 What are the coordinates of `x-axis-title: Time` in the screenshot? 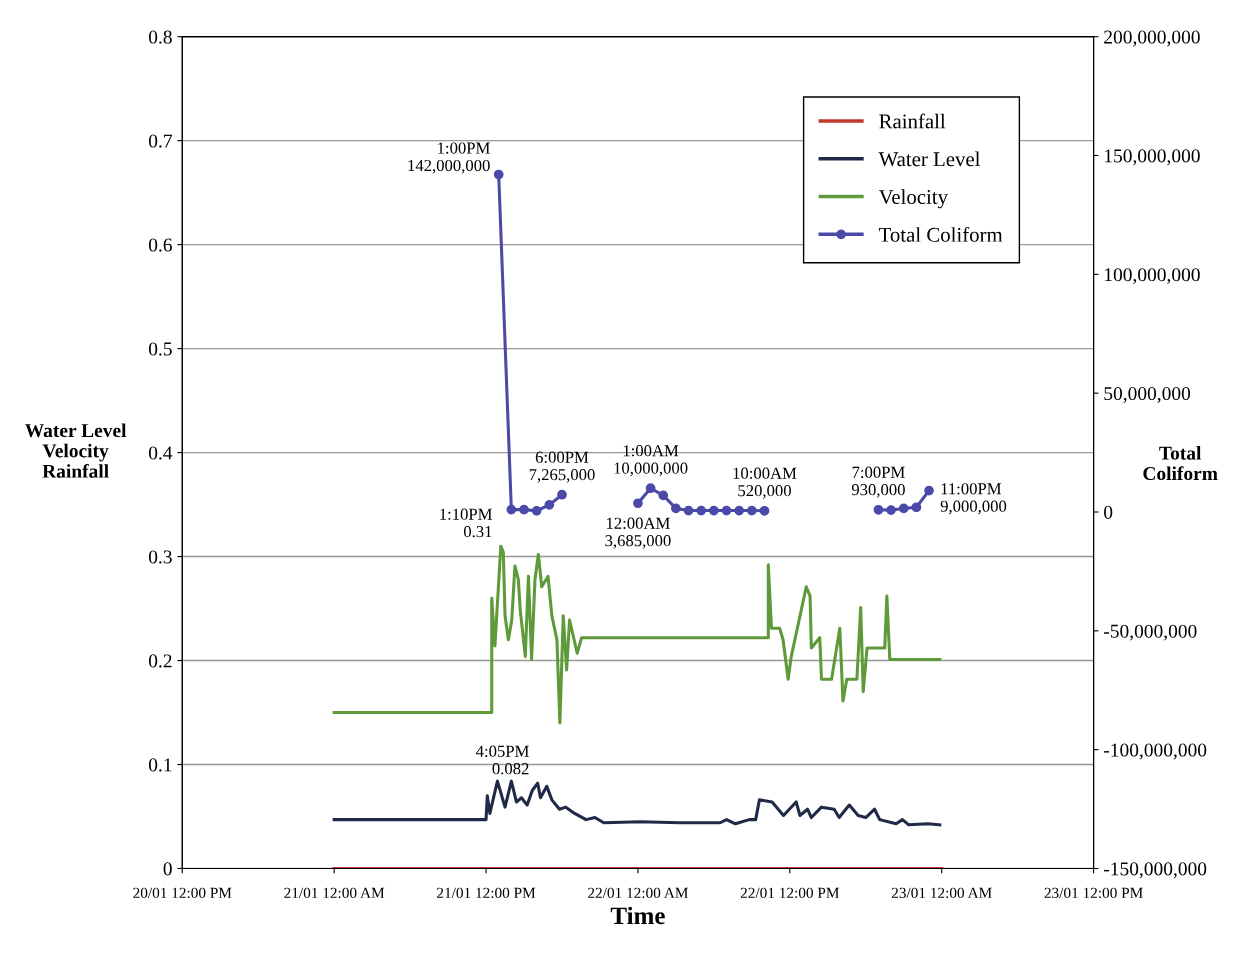 It's located at (637, 915).